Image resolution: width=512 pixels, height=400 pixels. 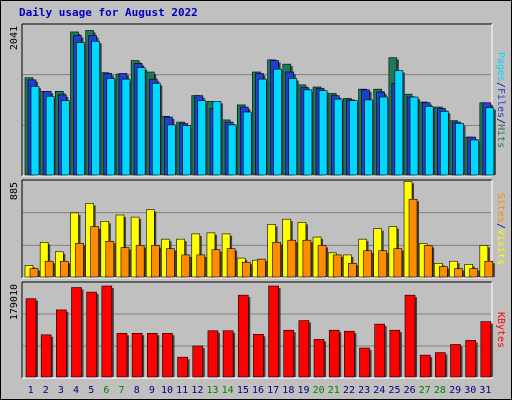 I want to click on x-tick-label: 28, so click(x=440, y=390).